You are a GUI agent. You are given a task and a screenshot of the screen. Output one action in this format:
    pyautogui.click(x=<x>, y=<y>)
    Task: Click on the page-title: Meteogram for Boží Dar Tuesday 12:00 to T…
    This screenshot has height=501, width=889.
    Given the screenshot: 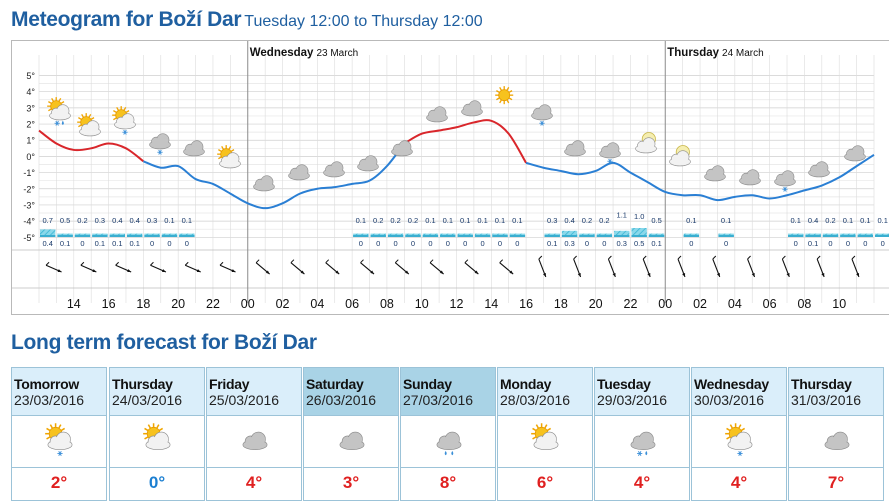 What is the action you would take?
    pyautogui.click(x=247, y=20)
    